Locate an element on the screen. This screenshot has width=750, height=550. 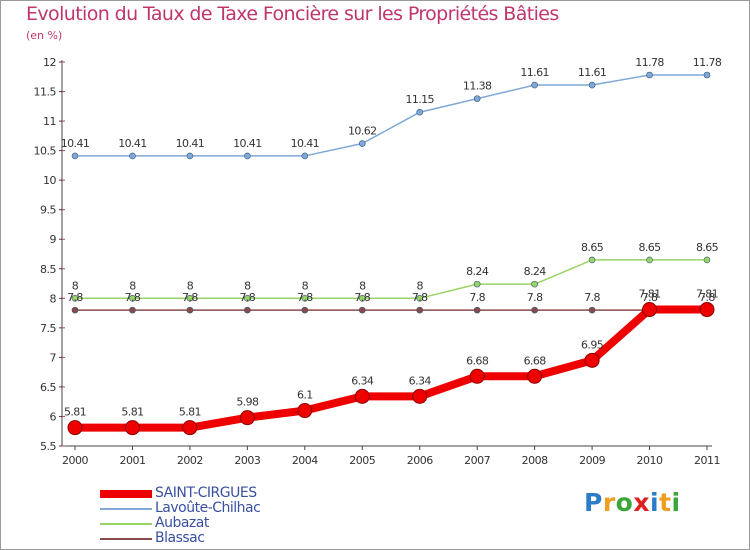
y-tick-label: 11 is located at coordinates (49, 121).